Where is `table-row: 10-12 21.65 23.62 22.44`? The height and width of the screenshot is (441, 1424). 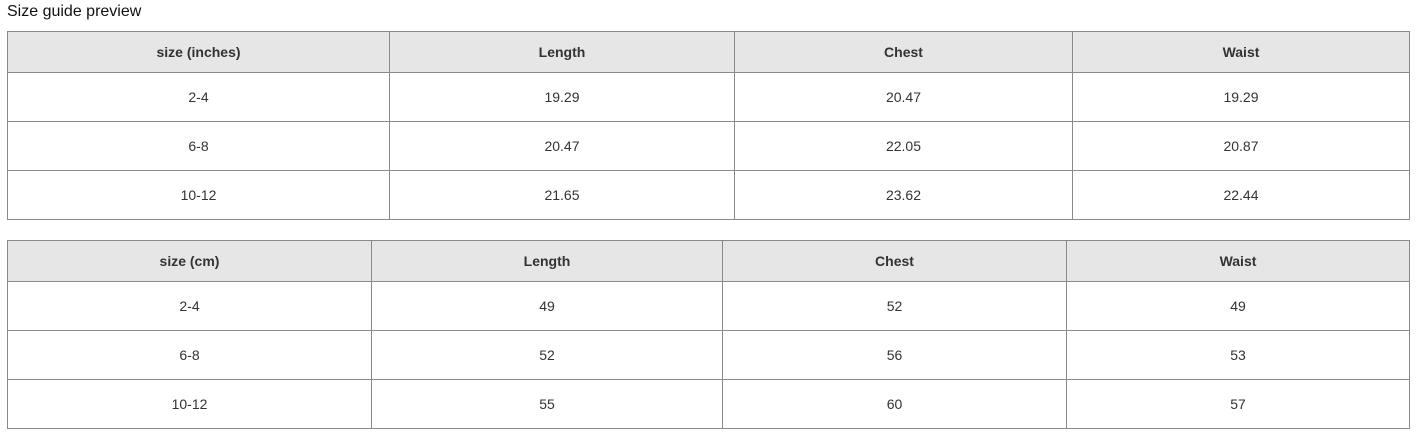 table-row: 10-12 21.65 23.62 22.44 is located at coordinates (708, 195).